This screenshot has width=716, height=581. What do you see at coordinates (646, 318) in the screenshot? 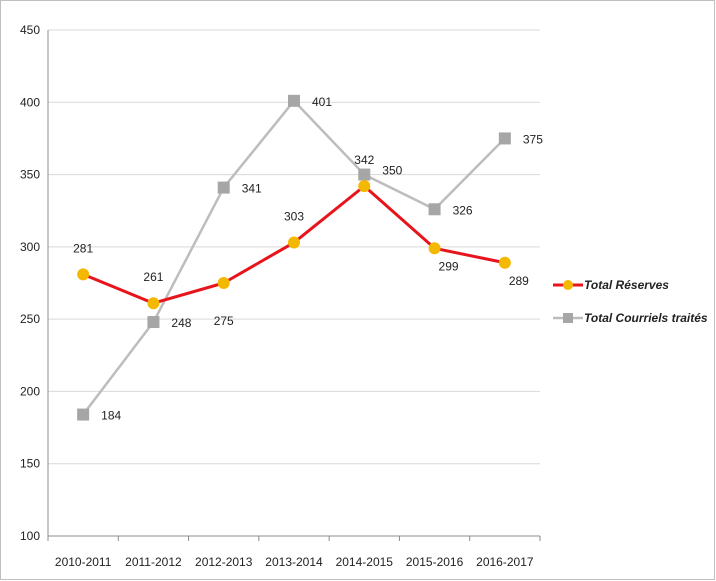
I see `legend-label: Total Courriels traités` at bounding box center [646, 318].